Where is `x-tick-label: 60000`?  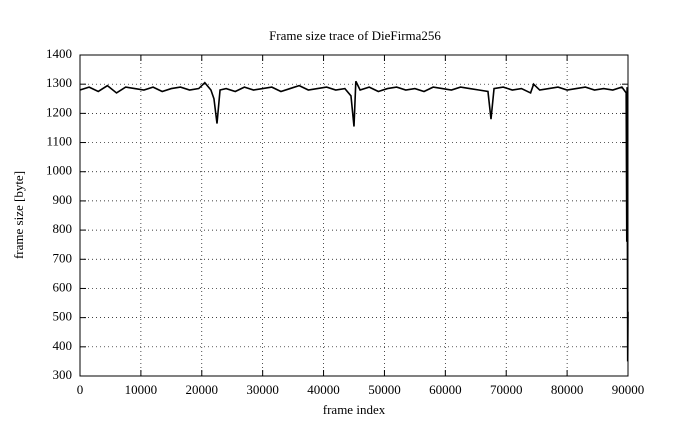
x-tick-label: 60000 is located at coordinates (445, 389).